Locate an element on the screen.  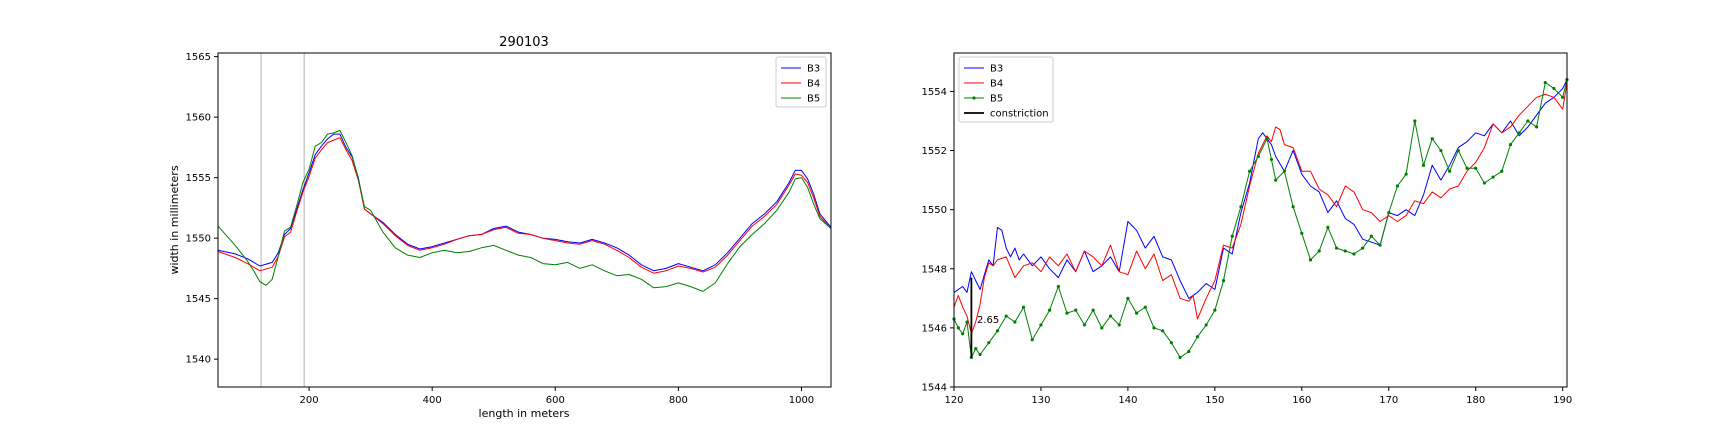
left-x-tick-label: 1000 is located at coordinates (801, 400).